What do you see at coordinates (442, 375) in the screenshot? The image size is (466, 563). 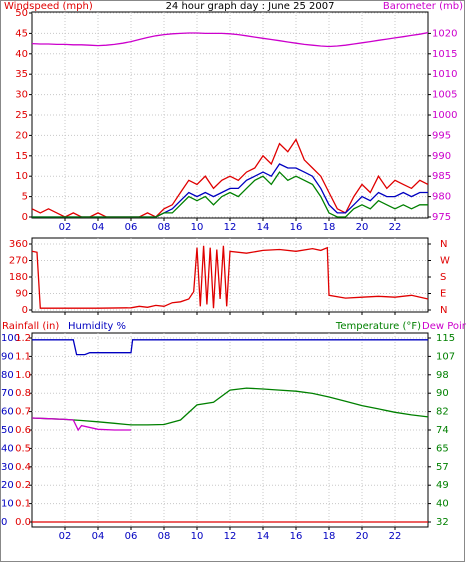 I see `y2-tick-label: 98` at bounding box center [442, 375].